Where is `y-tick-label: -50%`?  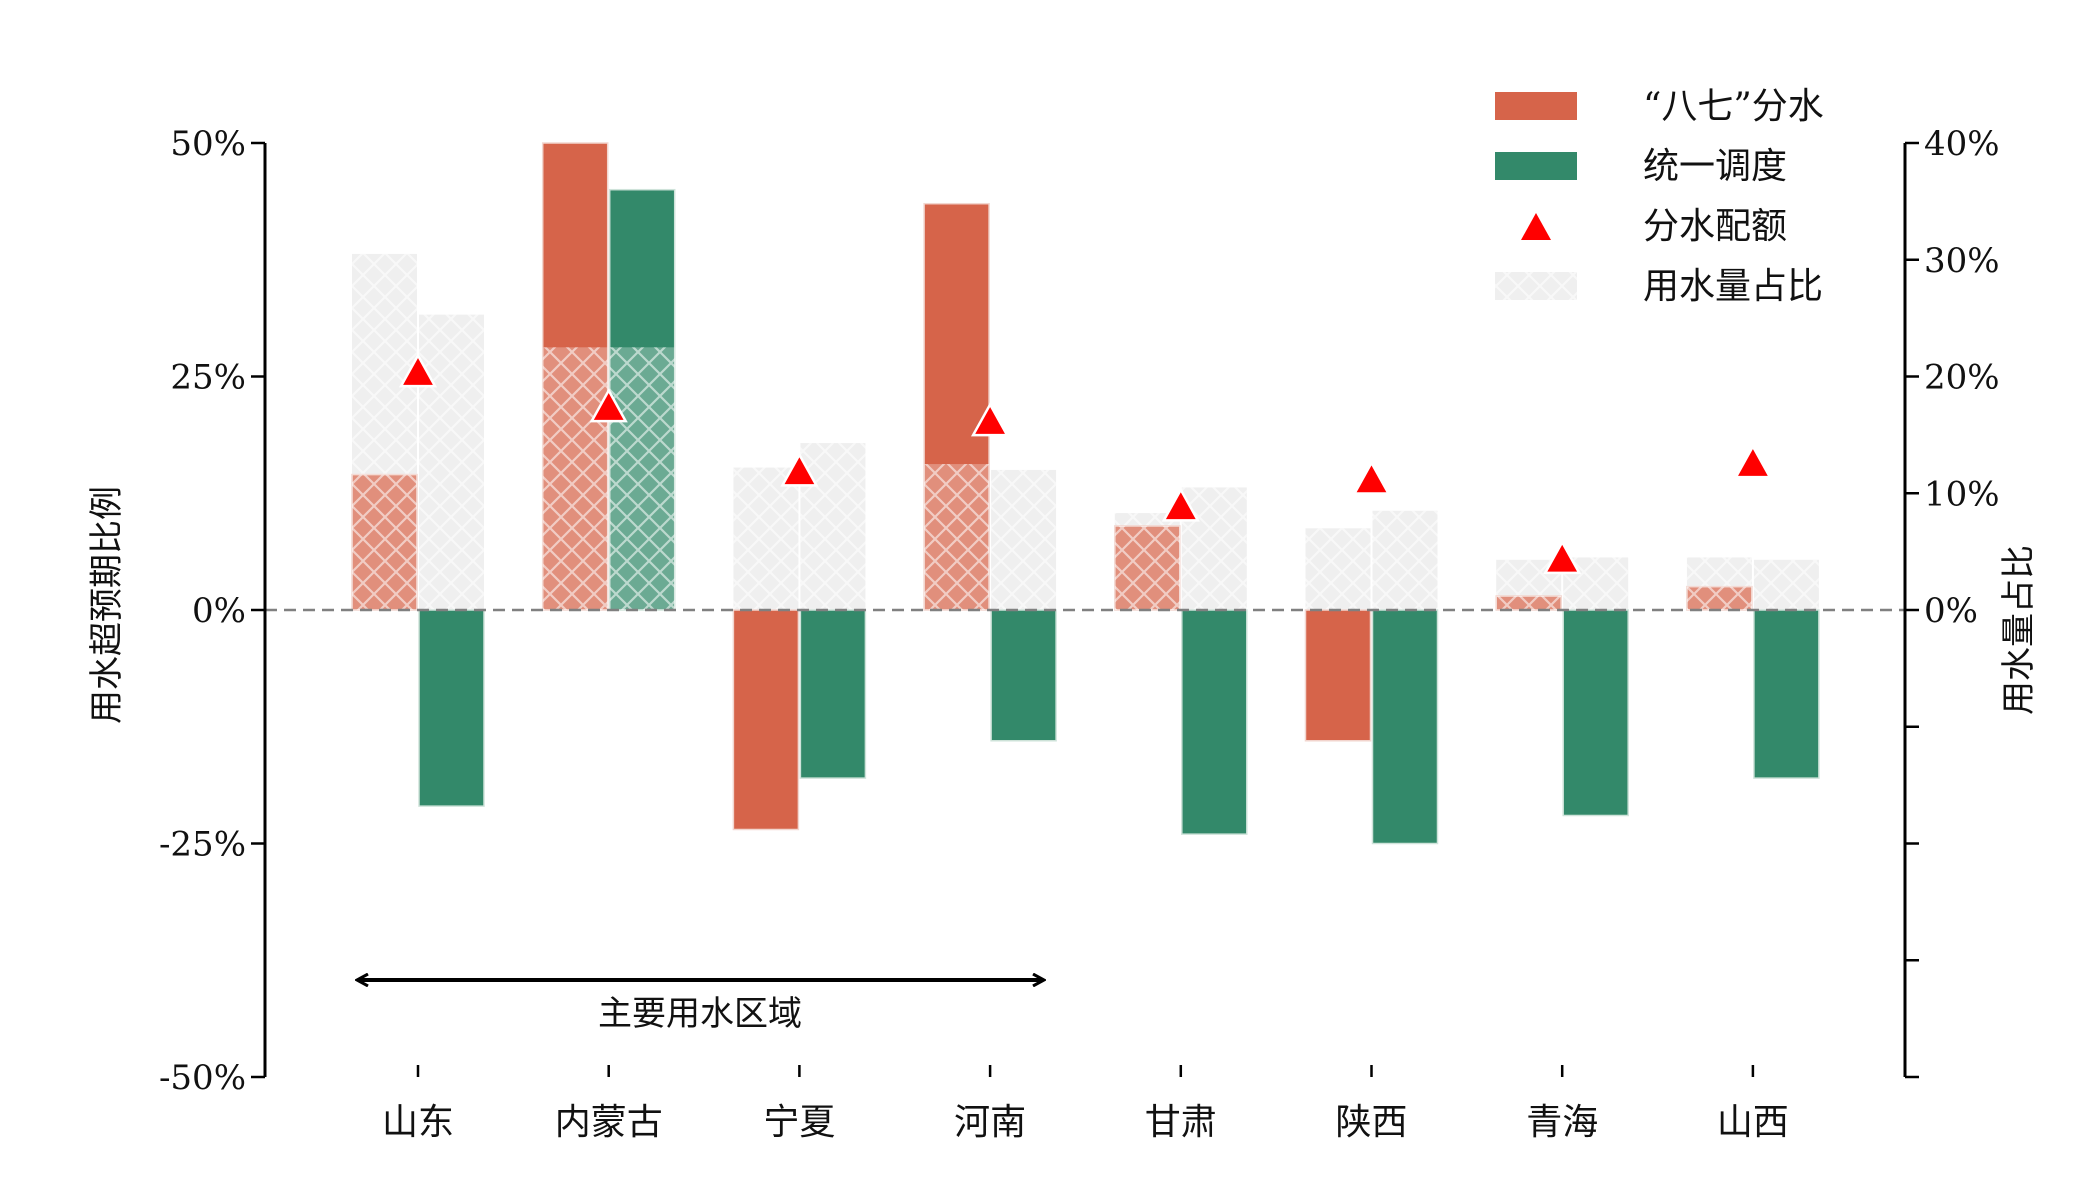
y-tick-label: -50% is located at coordinates (202, 1078).